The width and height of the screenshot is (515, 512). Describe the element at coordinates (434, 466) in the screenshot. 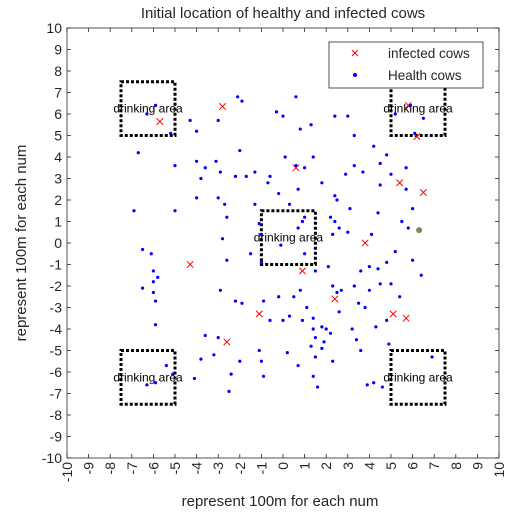

I see `x-tick-label: 7` at that location.